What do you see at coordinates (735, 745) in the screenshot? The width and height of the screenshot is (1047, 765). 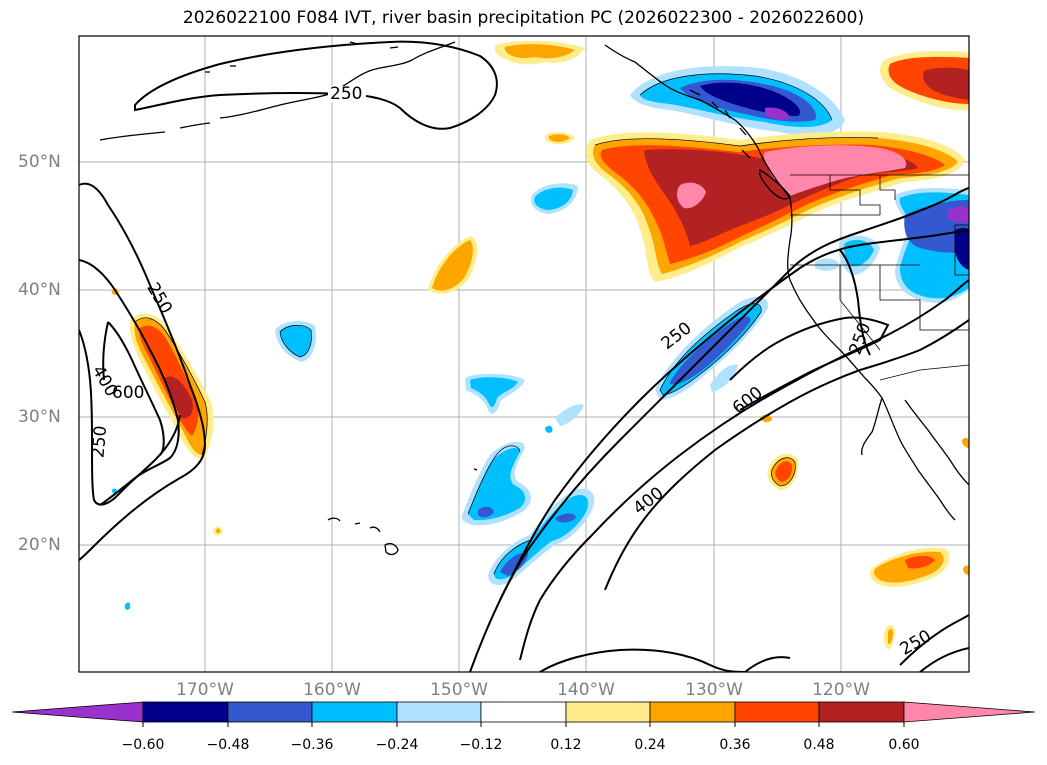 I see `colorbar-tick-label: 0.36` at bounding box center [735, 745].